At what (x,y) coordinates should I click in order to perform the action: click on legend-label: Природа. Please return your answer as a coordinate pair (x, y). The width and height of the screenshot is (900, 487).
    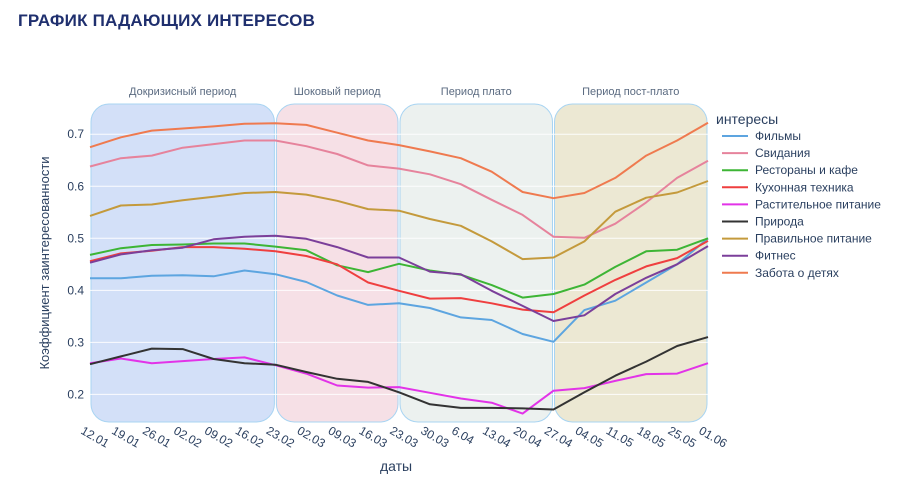
    Looking at the image, I should click on (779, 222).